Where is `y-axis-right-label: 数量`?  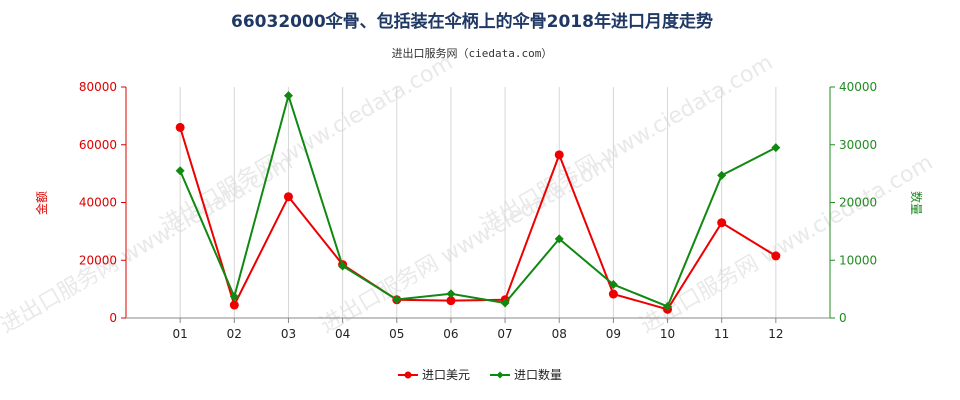
y-axis-right-label: 数量 is located at coordinates (916, 203).